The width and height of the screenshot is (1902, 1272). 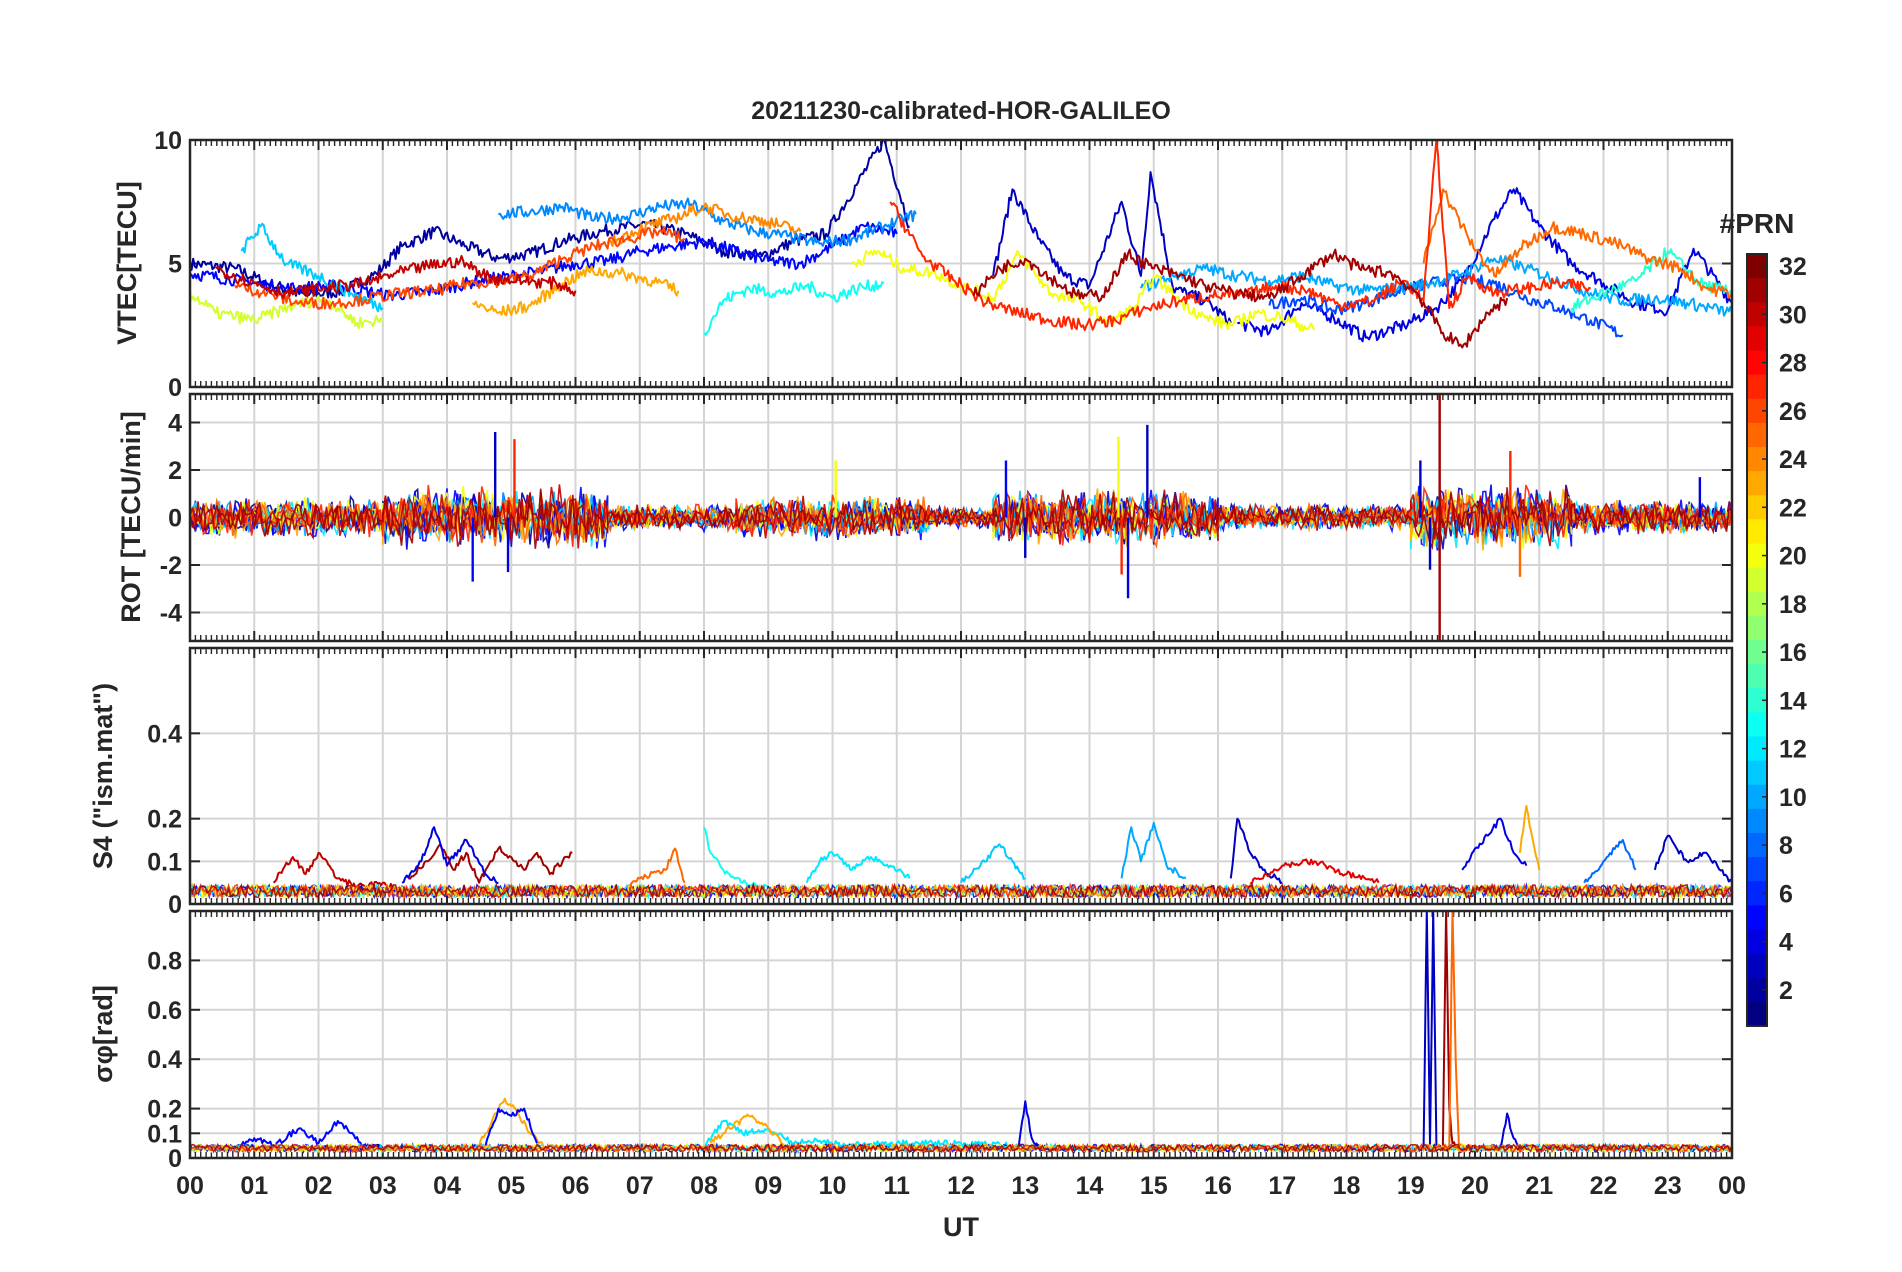 I want to click on y-tick-label: 0.2, so click(x=164, y=820).